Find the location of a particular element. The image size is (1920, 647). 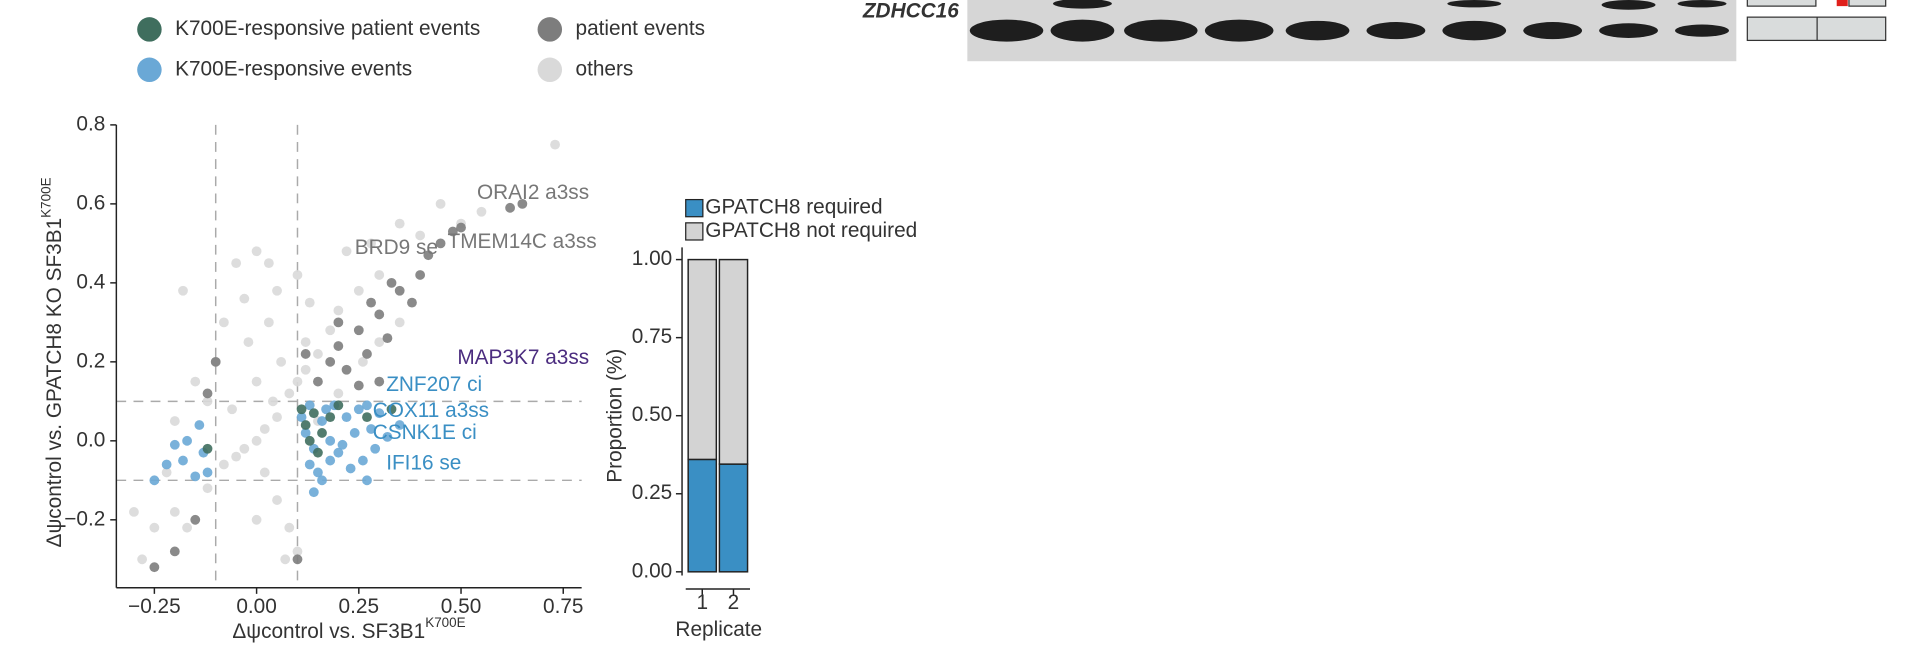

legend-marker is located at coordinates (550, 29).